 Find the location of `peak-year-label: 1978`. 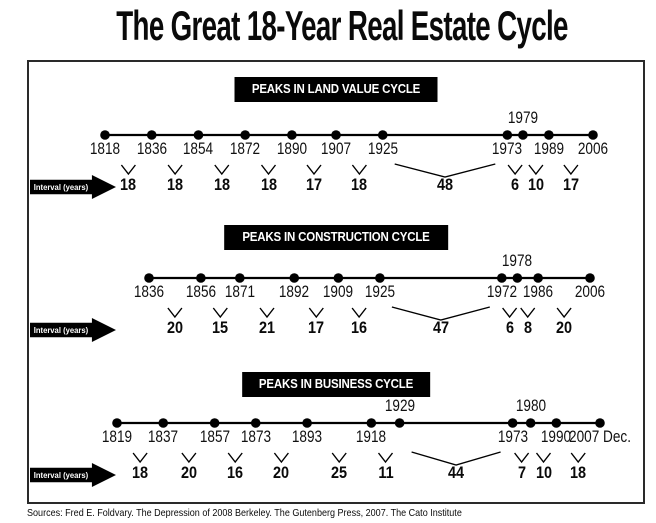

peak-year-label: 1978 is located at coordinates (517, 260).